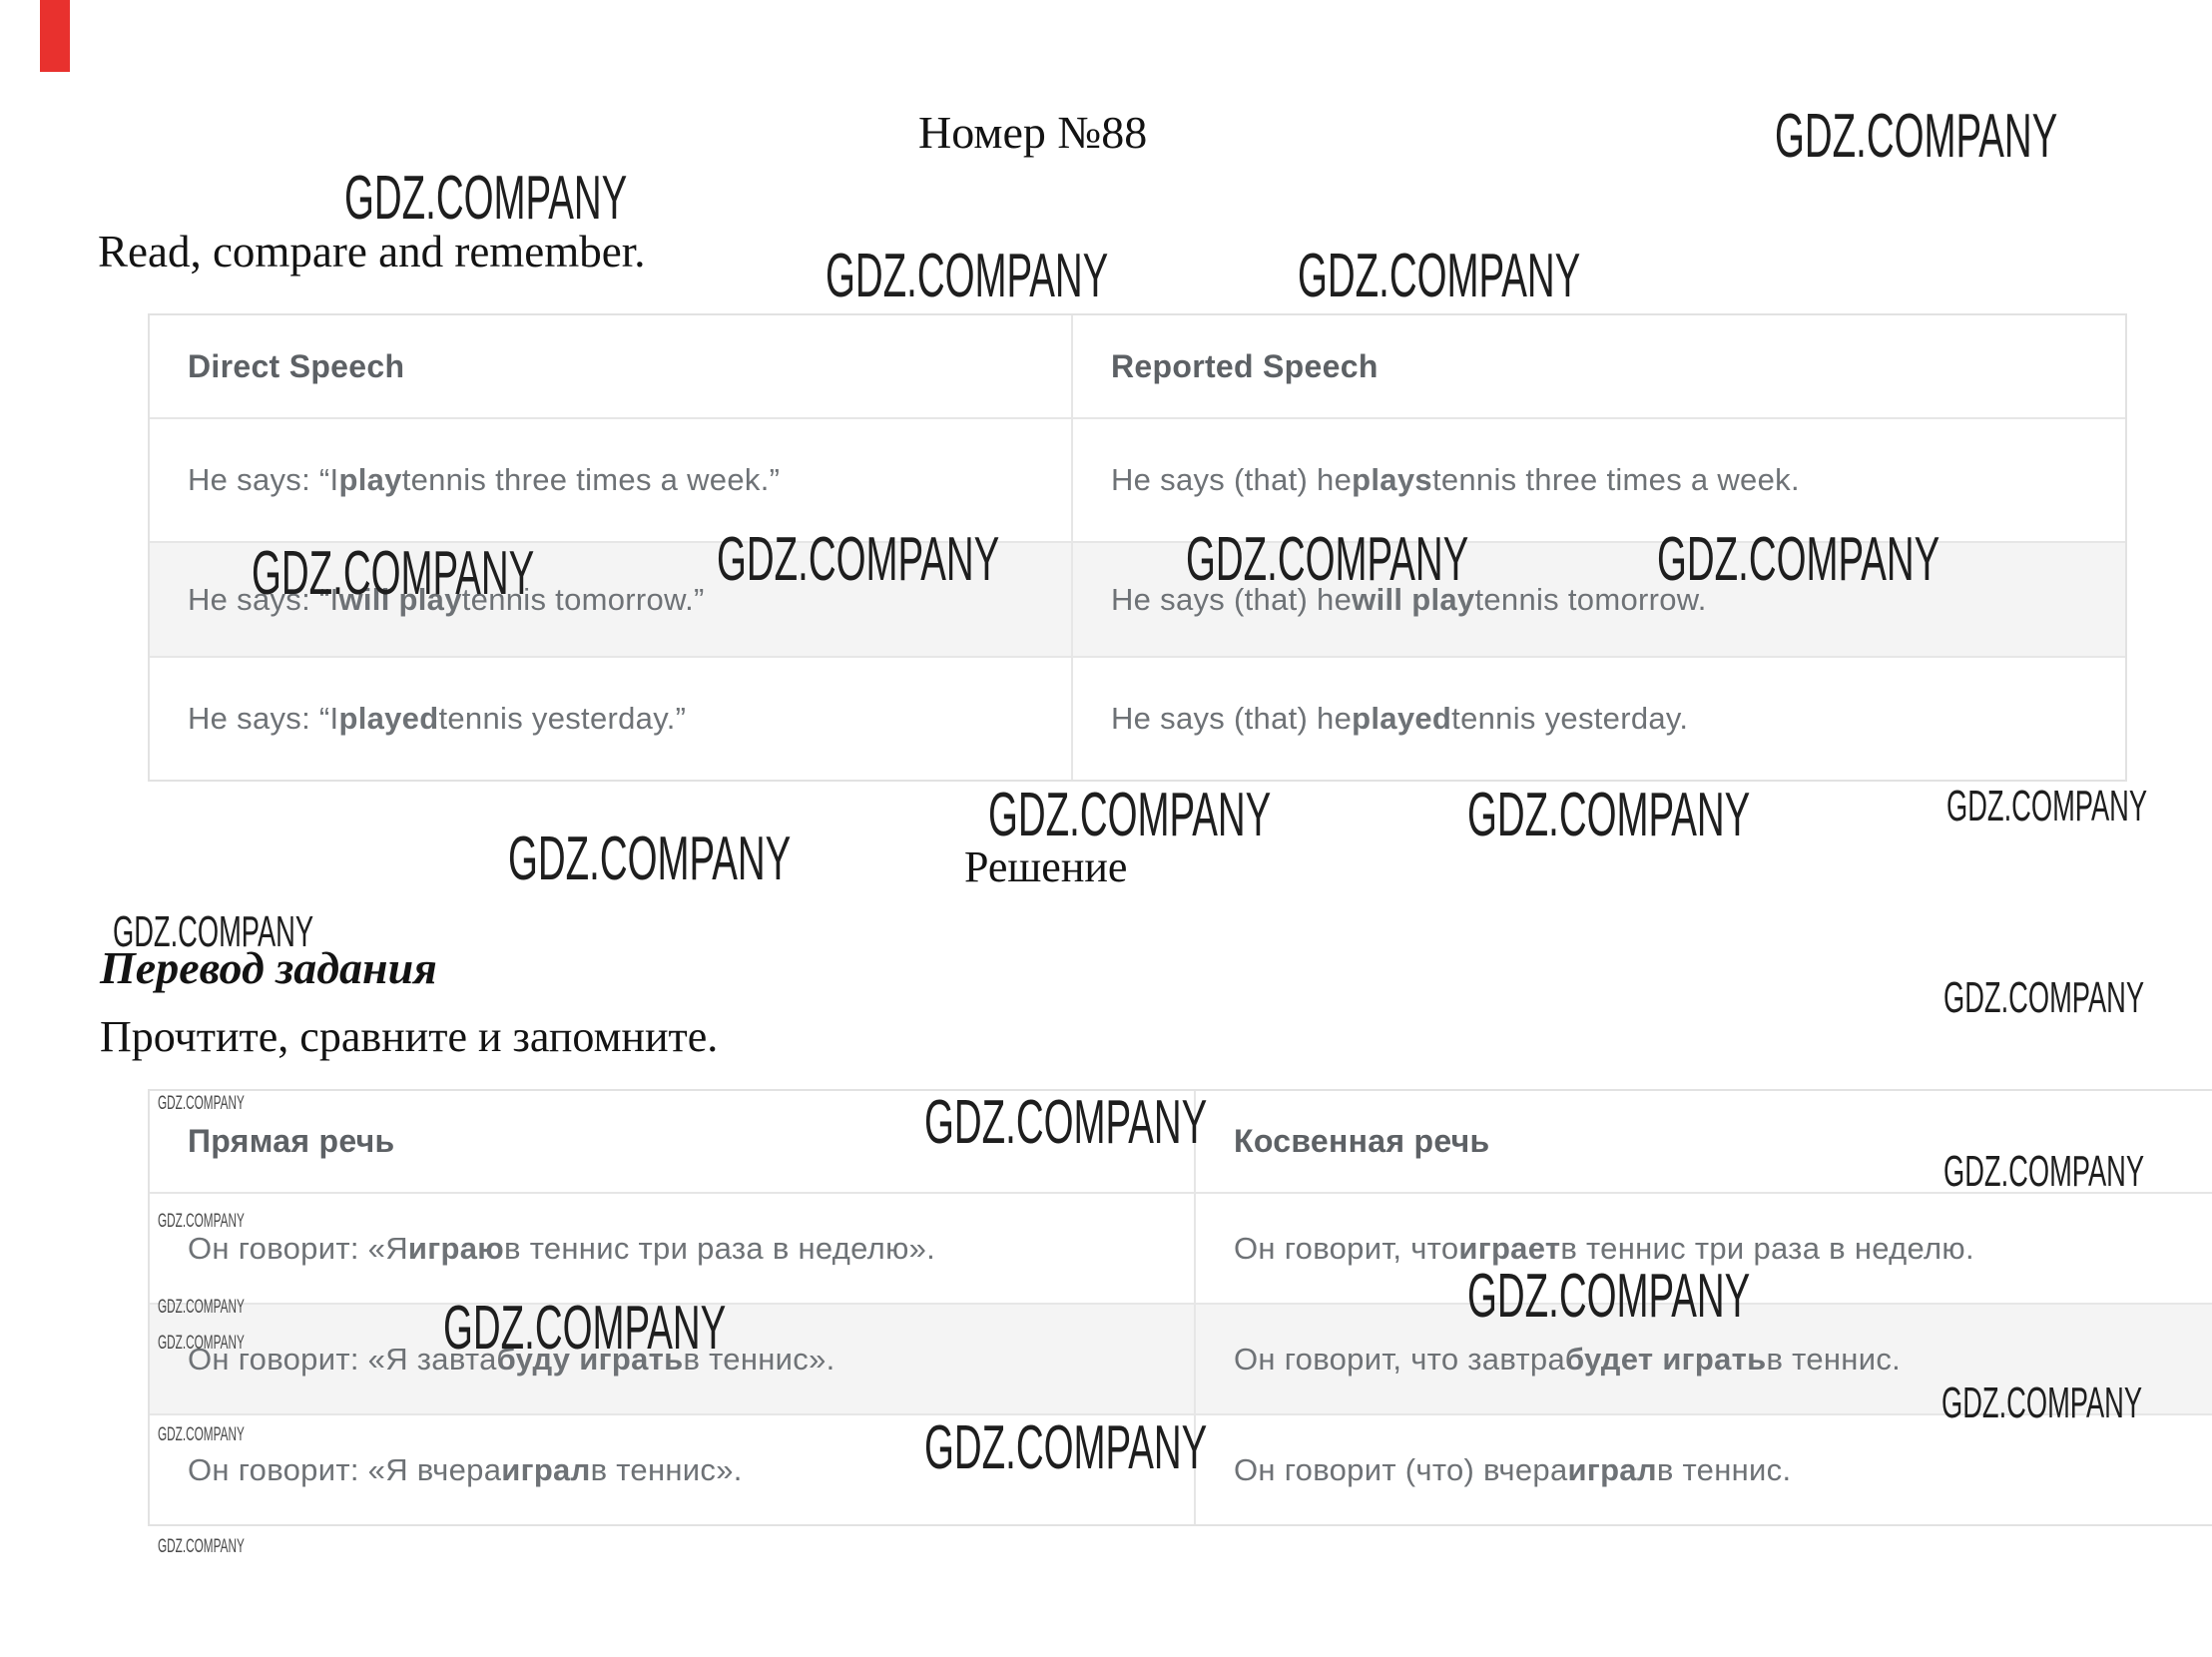 This screenshot has width=2212, height=1657. Describe the element at coordinates (1703, 1468) in the screenshot. I see `table-cell: Он говорит (что) вчера играл в теннис.` at that location.